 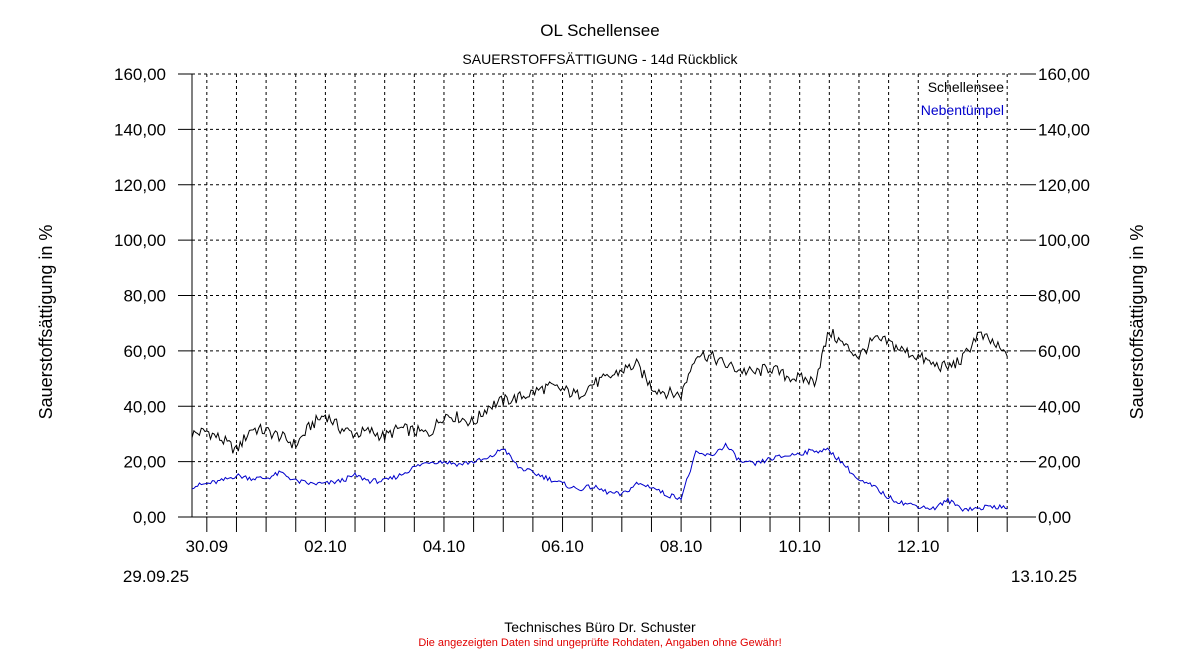 I want to click on x-tick-label: 04.10, so click(x=444, y=546).